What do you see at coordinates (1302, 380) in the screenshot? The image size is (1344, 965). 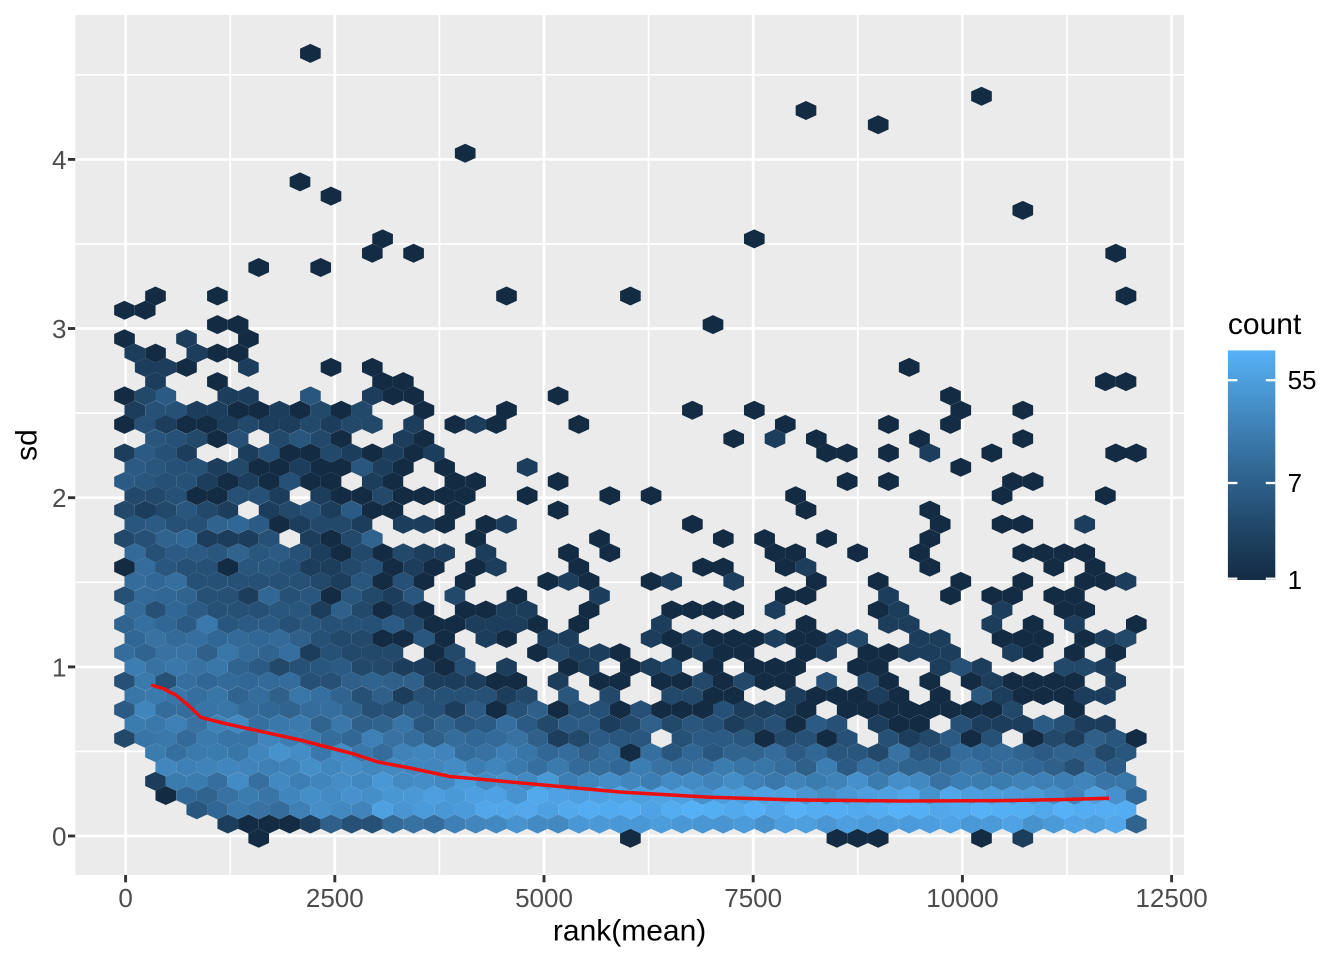 I see `svg-text: 55` at bounding box center [1302, 380].